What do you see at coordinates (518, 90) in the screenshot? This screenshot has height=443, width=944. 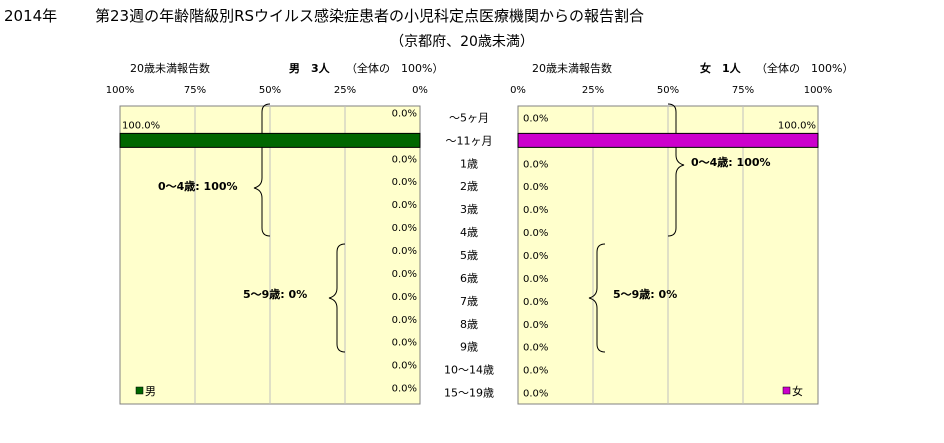 I see `right-x-tick-label: 0%` at bounding box center [518, 90].